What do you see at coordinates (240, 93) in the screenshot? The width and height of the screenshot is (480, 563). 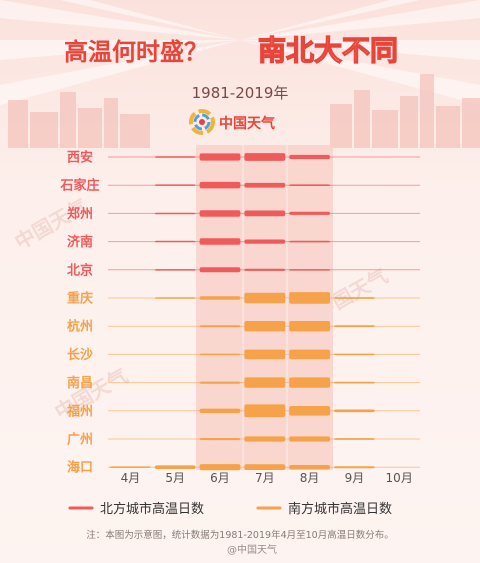 I see `subtitle: 1981-2019年` at bounding box center [240, 93].